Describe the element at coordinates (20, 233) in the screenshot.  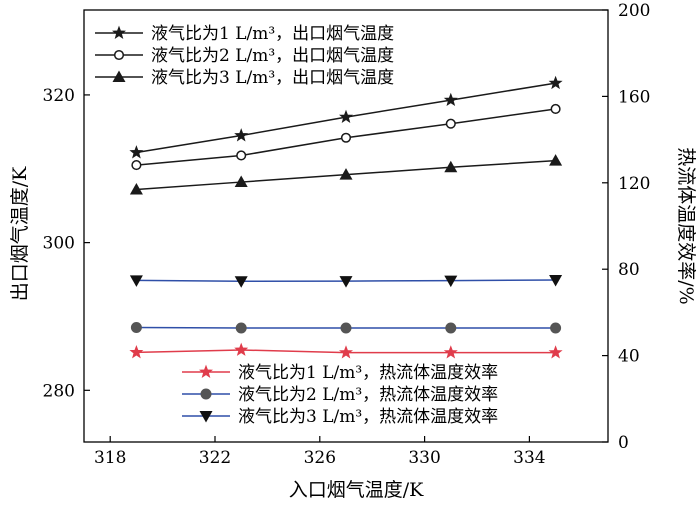
I see `y-left-axis-title: 出口烟气温度/K` at that location.